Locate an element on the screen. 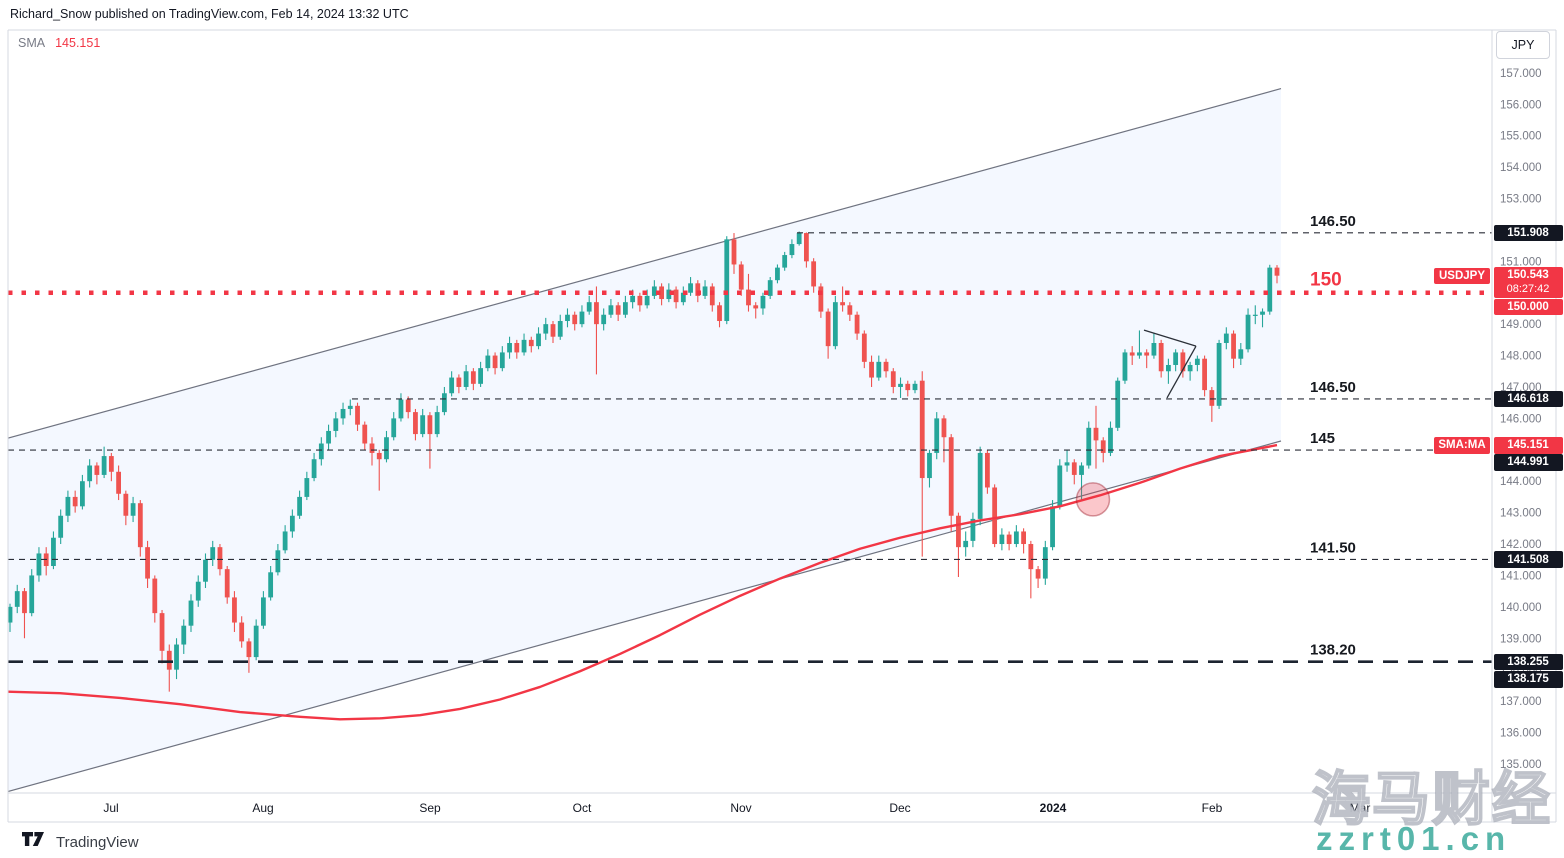 The image size is (1564, 858). tradingview-attribution: TradingView is located at coordinates (80, 842).